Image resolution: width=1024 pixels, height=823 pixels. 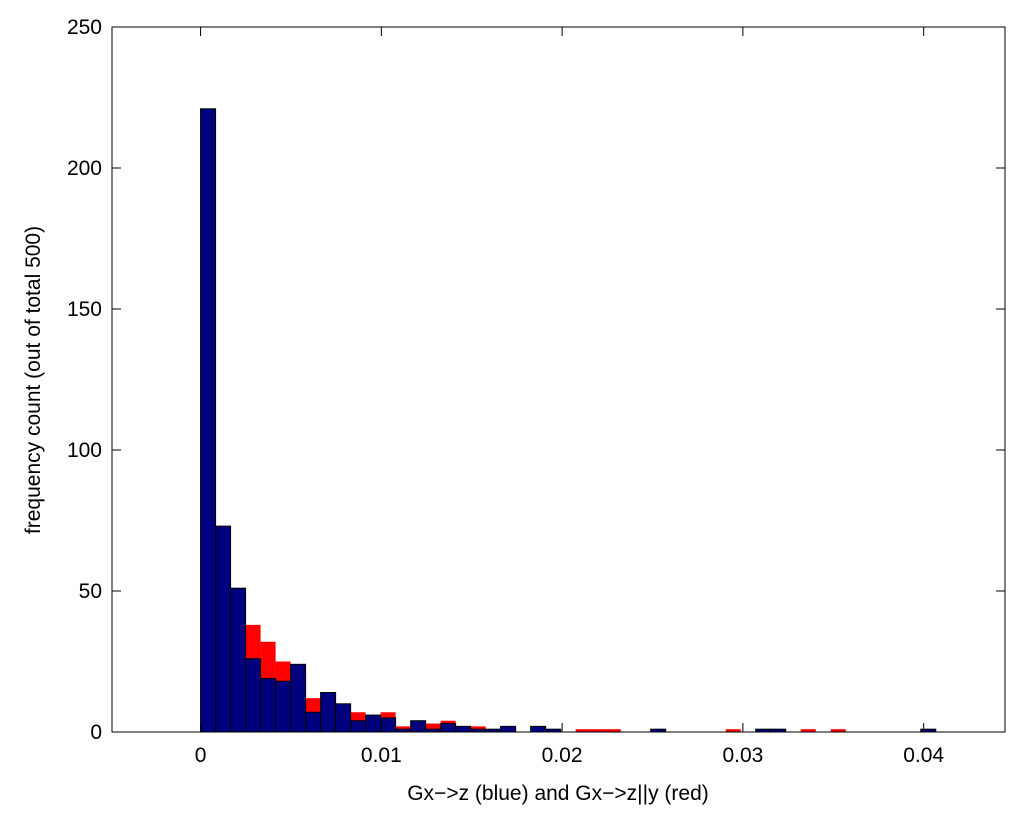 What do you see at coordinates (84, 168) in the screenshot?
I see `y-tick-label: 200` at bounding box center [84, 168].